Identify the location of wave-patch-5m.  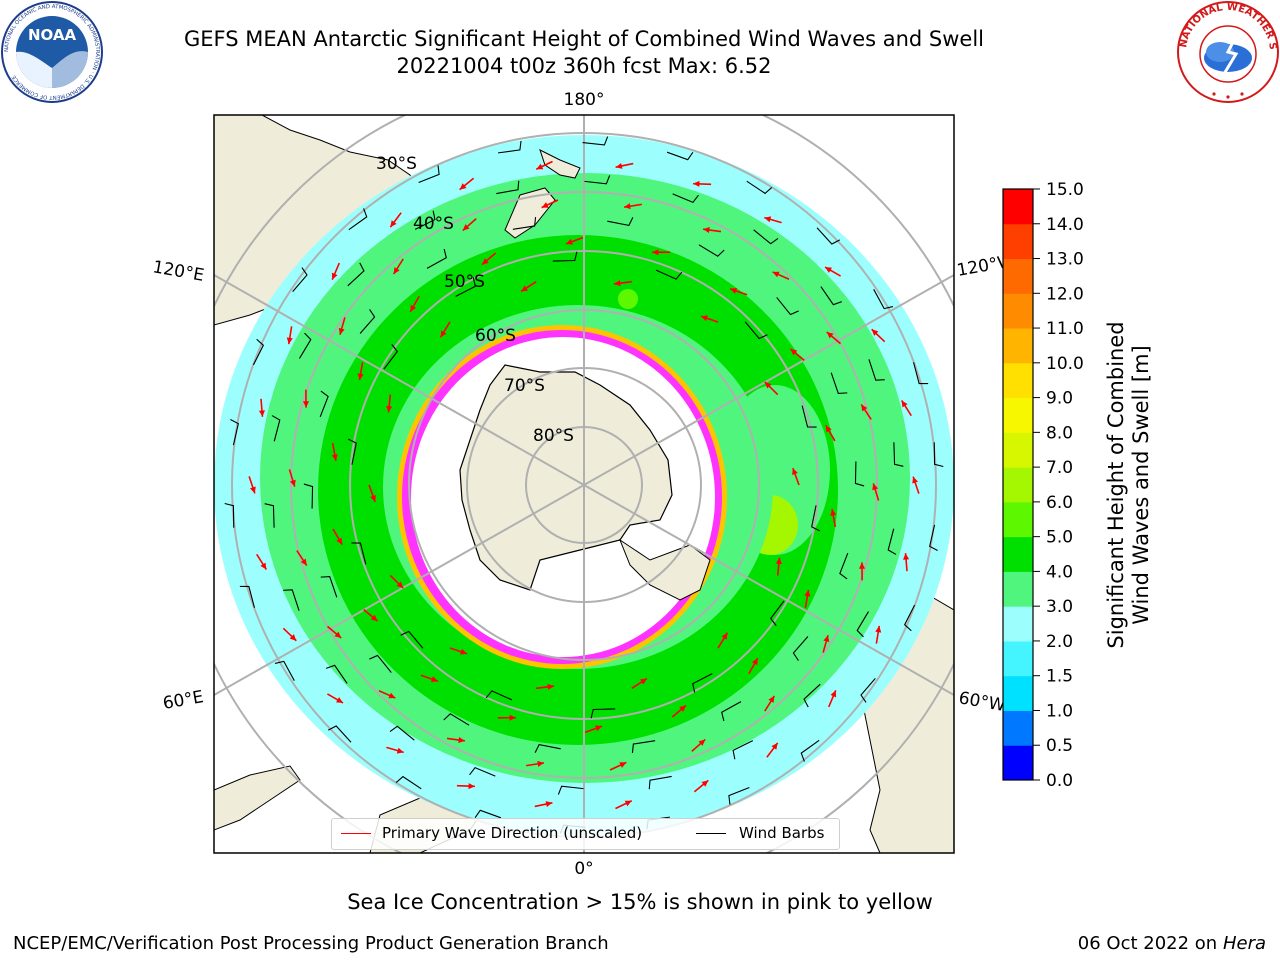
(628, 299).